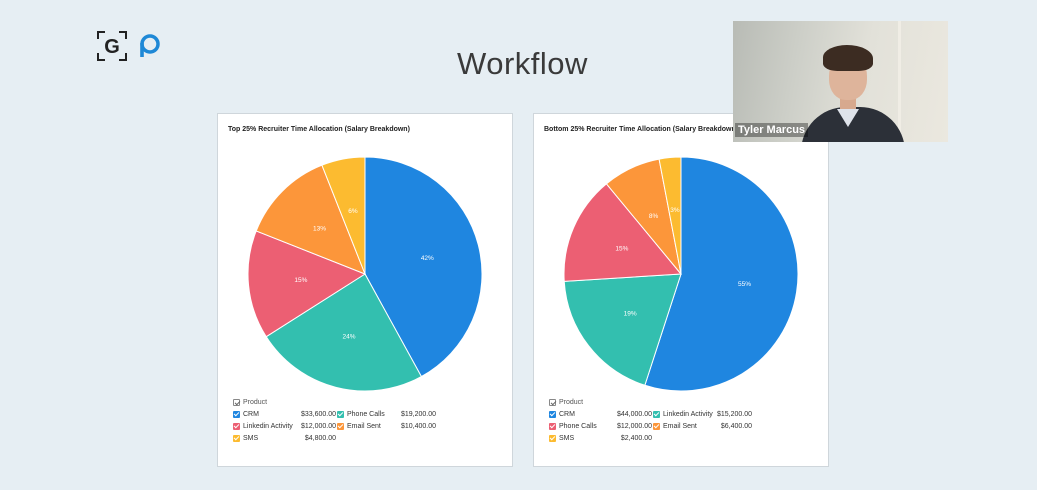 The image size is (1037, 490). Describe the element at coordinates (675, 210) in the screenshot. I see `slice-percent-label: 3%` at that location.